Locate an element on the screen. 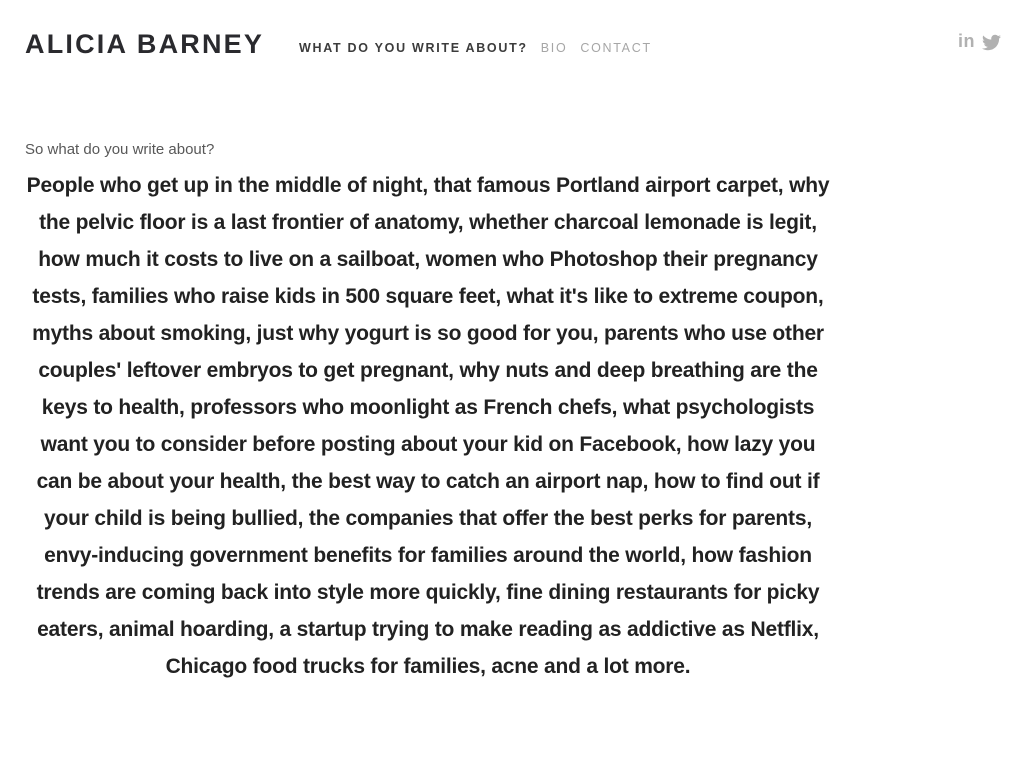 The height and width of the screenshot is (768, 1024). social-links: in is located at coordinates (979, 41).